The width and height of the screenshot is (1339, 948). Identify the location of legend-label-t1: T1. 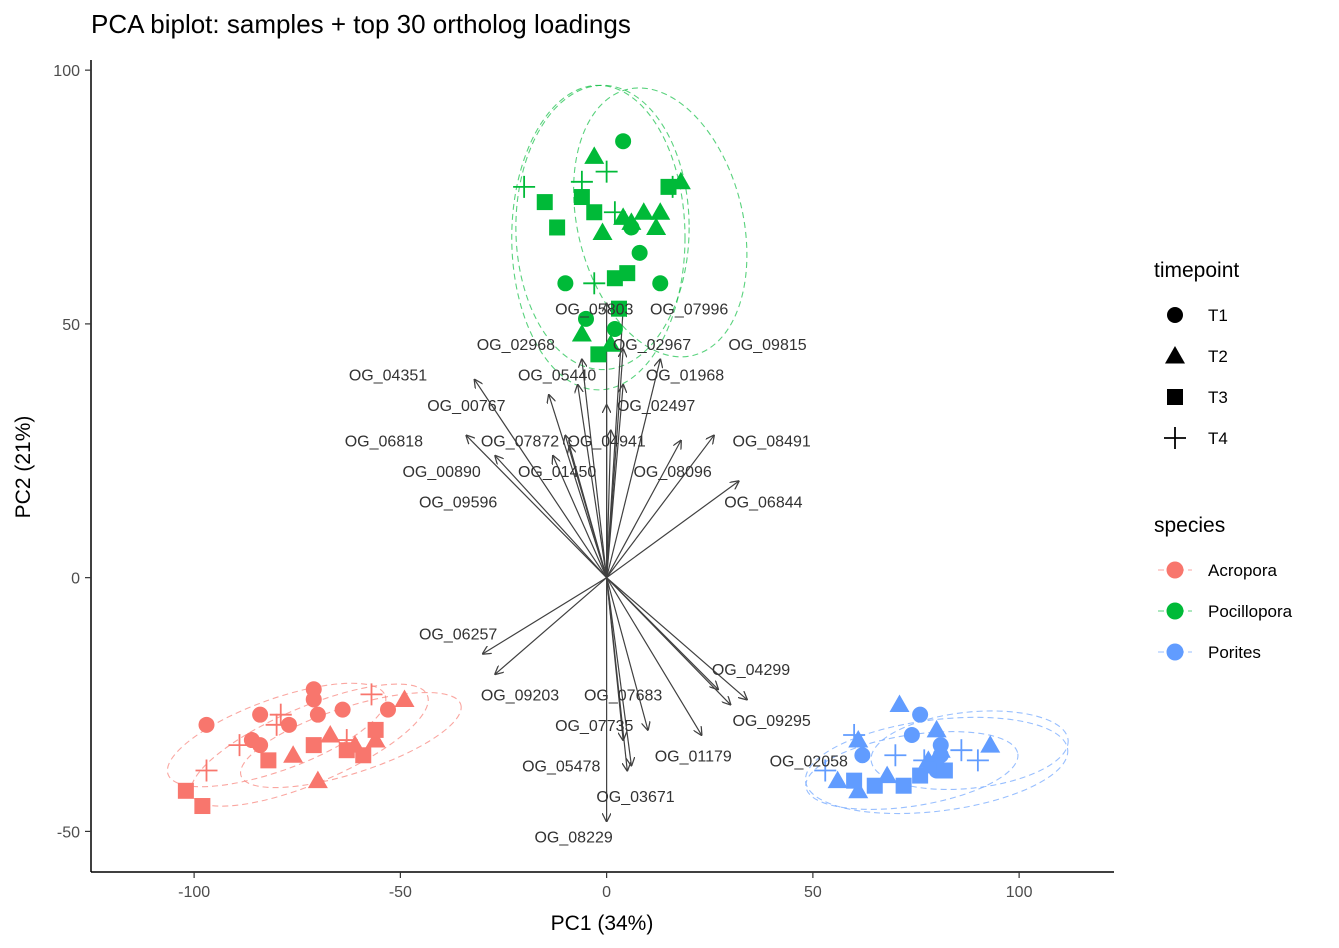
(1218, 315).